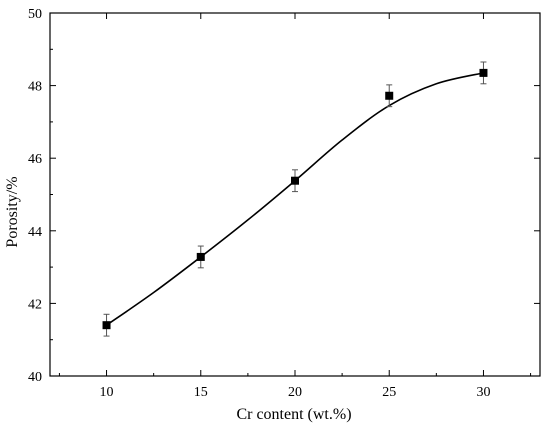  Describe the element at coordinates (201, 392) in the screenshot. I see `x-tick-label: 15` at that location.